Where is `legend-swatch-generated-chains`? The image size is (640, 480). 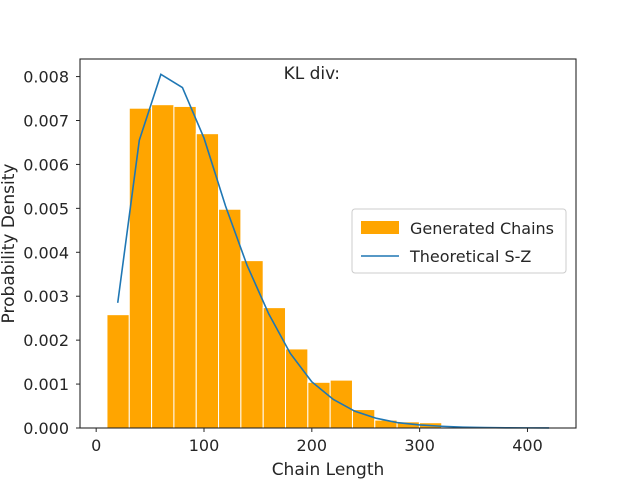 legend-swatch-generated-chains is located at coordinates (380, 227).